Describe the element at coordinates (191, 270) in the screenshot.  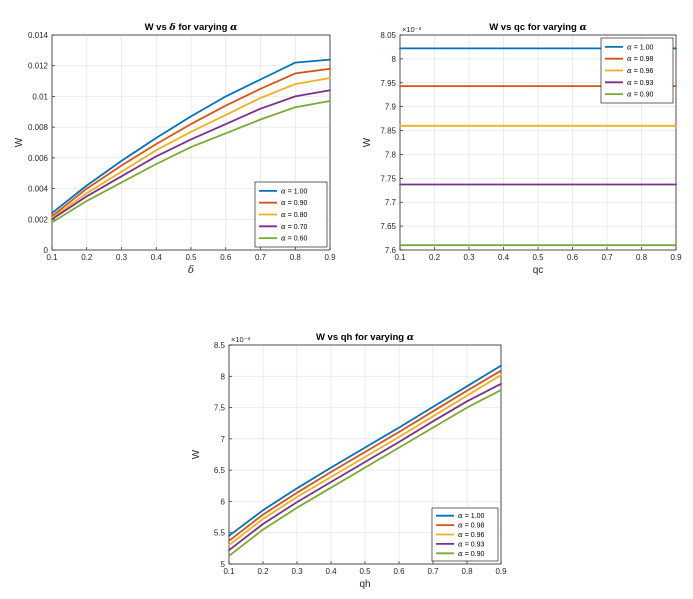
I see `x-axis-label: δ` at that location.